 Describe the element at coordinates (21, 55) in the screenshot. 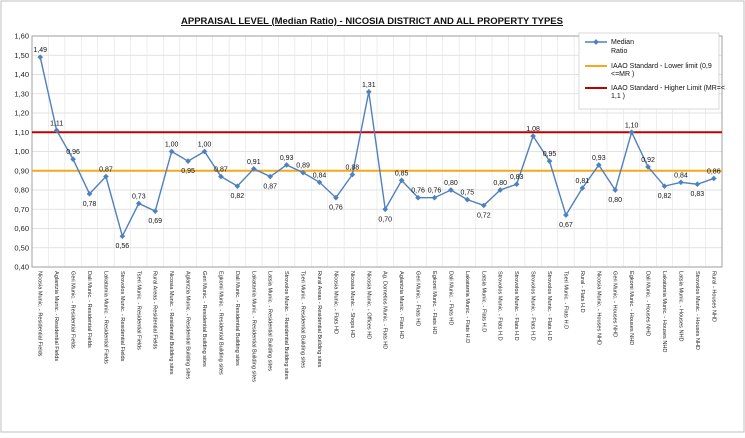

I see `y-tick-label: 1,50` at that location.